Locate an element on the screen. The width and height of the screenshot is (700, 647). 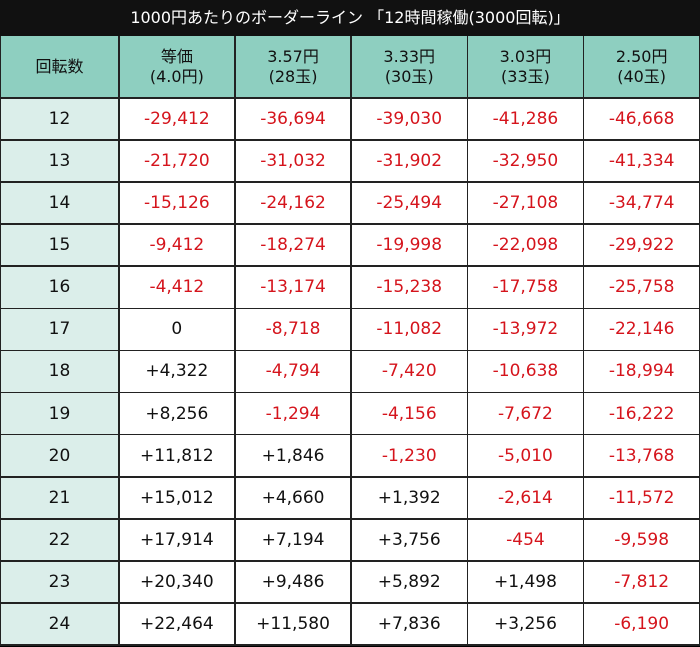
table-cell: -7,812 is located at coordinates (641, 582).